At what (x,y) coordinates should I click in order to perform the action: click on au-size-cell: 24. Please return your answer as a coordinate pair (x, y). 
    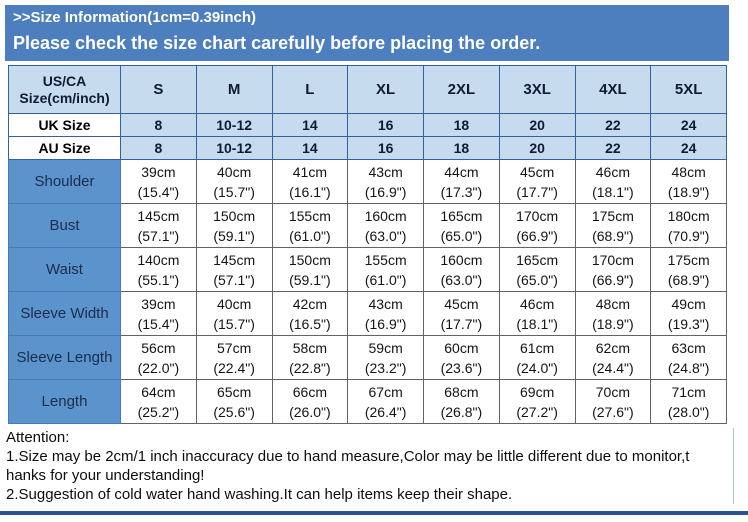
    Looking at the image, I should click on (688, 148).